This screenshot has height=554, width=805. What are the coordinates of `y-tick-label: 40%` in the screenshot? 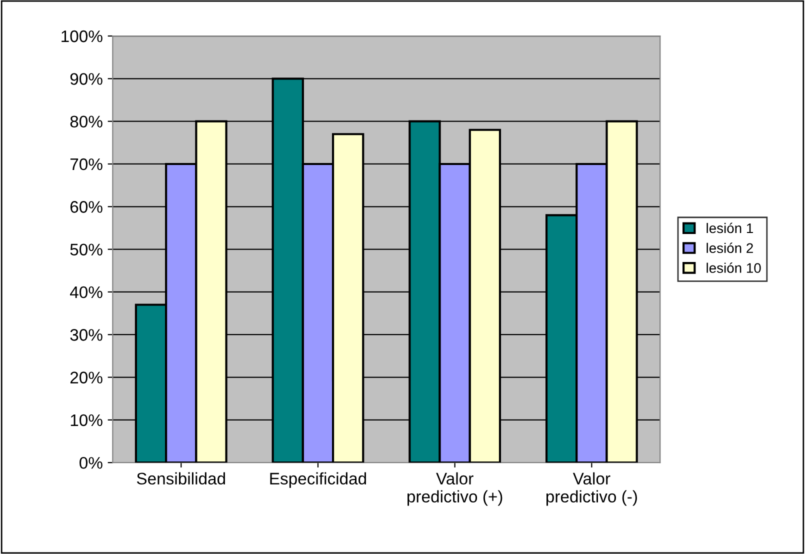 It's located at (86, 292).